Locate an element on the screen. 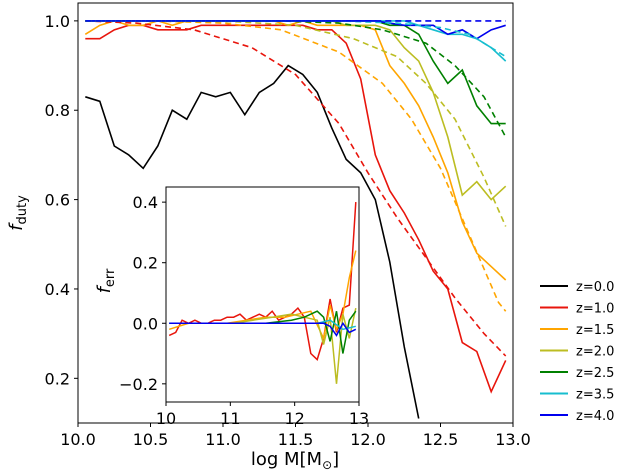 The width and height of the screenshot is (634, 476). inset-axes-frame is located at coordinates (262, 294).